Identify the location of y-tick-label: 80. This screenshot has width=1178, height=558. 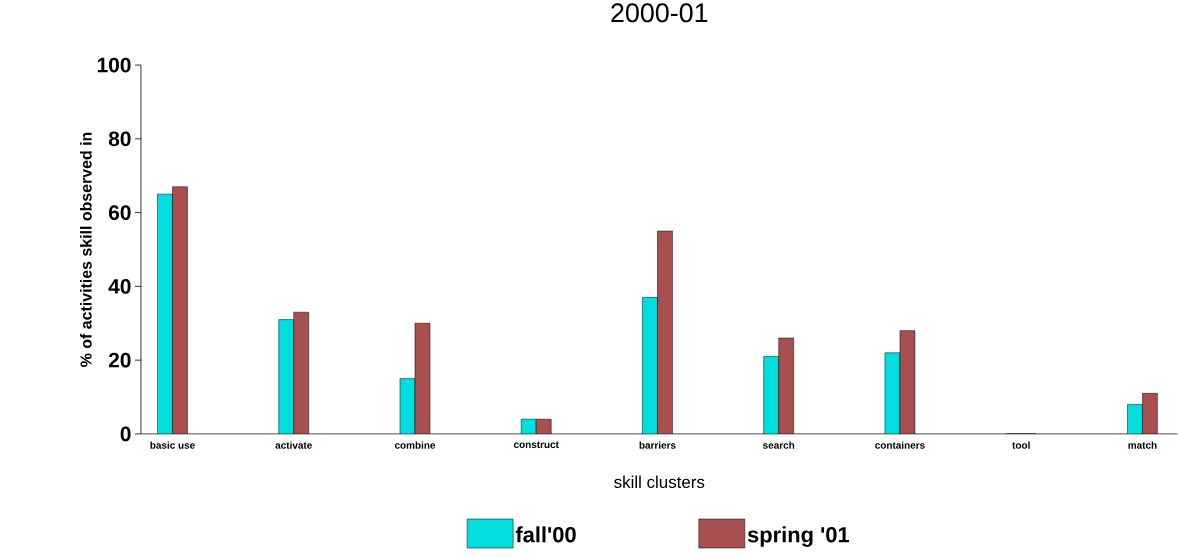
(119, 139).